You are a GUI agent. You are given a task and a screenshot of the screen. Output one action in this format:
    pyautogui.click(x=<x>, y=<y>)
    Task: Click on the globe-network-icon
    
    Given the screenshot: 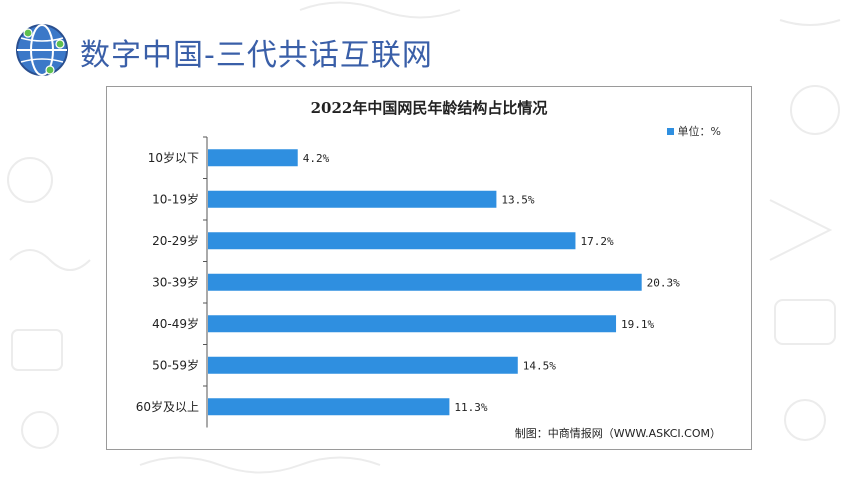 What is the action you would take?
    pyautogui.click(x=42, y=50)
    